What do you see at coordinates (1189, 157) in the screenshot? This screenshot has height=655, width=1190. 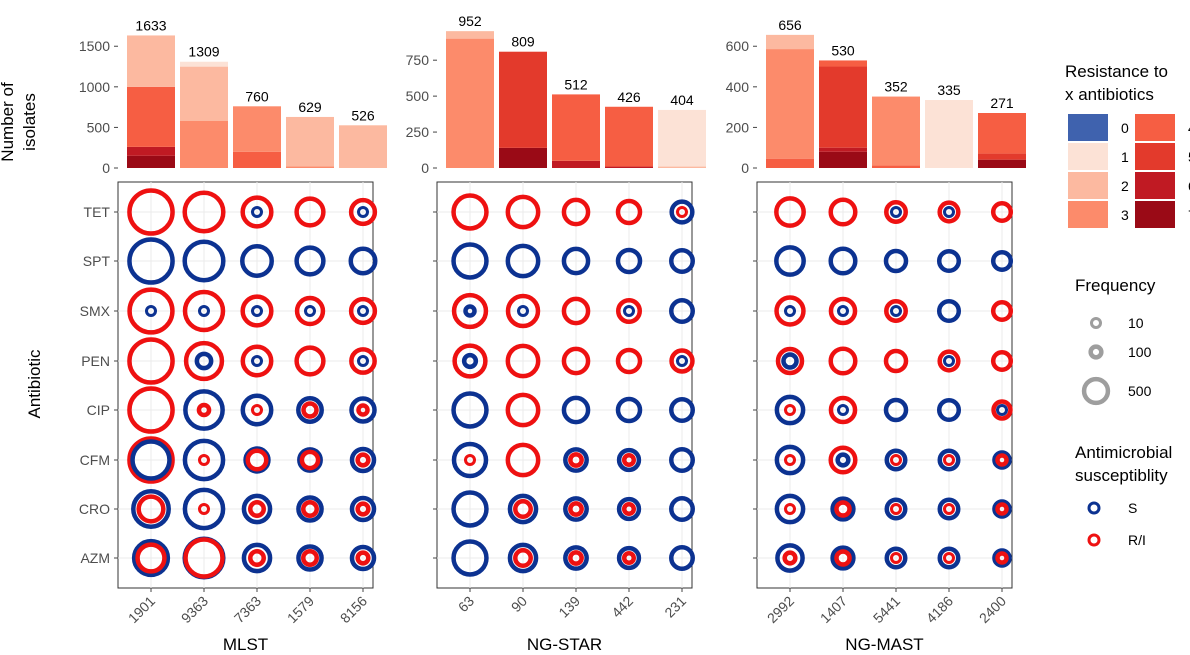 I see `resistance-legend-label: 5` at bounding box center [1189, 157].